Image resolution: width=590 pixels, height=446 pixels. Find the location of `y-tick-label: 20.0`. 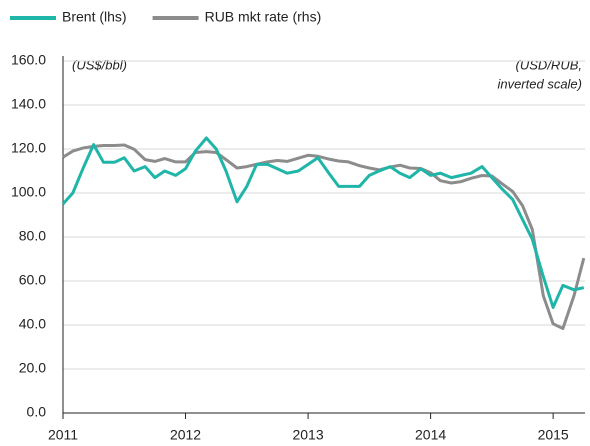

y-tick-label: 20.0 is located at coordinates (32, 368).